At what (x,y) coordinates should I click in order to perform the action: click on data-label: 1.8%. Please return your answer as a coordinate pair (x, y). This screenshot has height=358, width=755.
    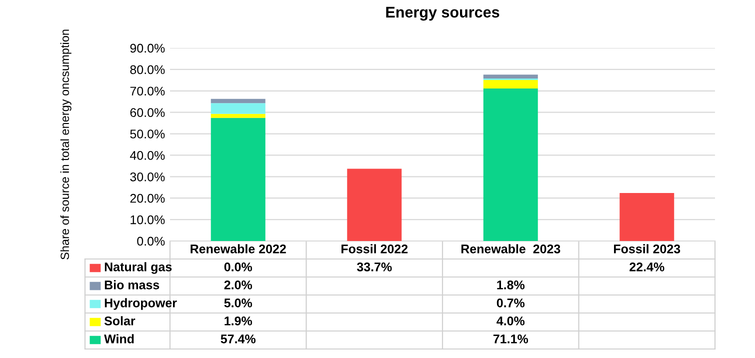
    Looking at the image, I should click on (511, 285).